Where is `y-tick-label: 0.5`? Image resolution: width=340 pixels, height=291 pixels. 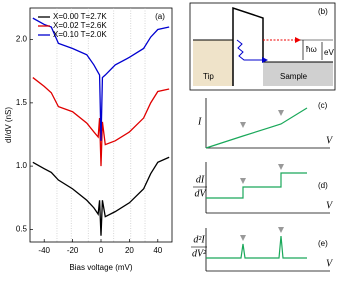
y-tick-label: 0.5 is located at coordinates (22, 228).